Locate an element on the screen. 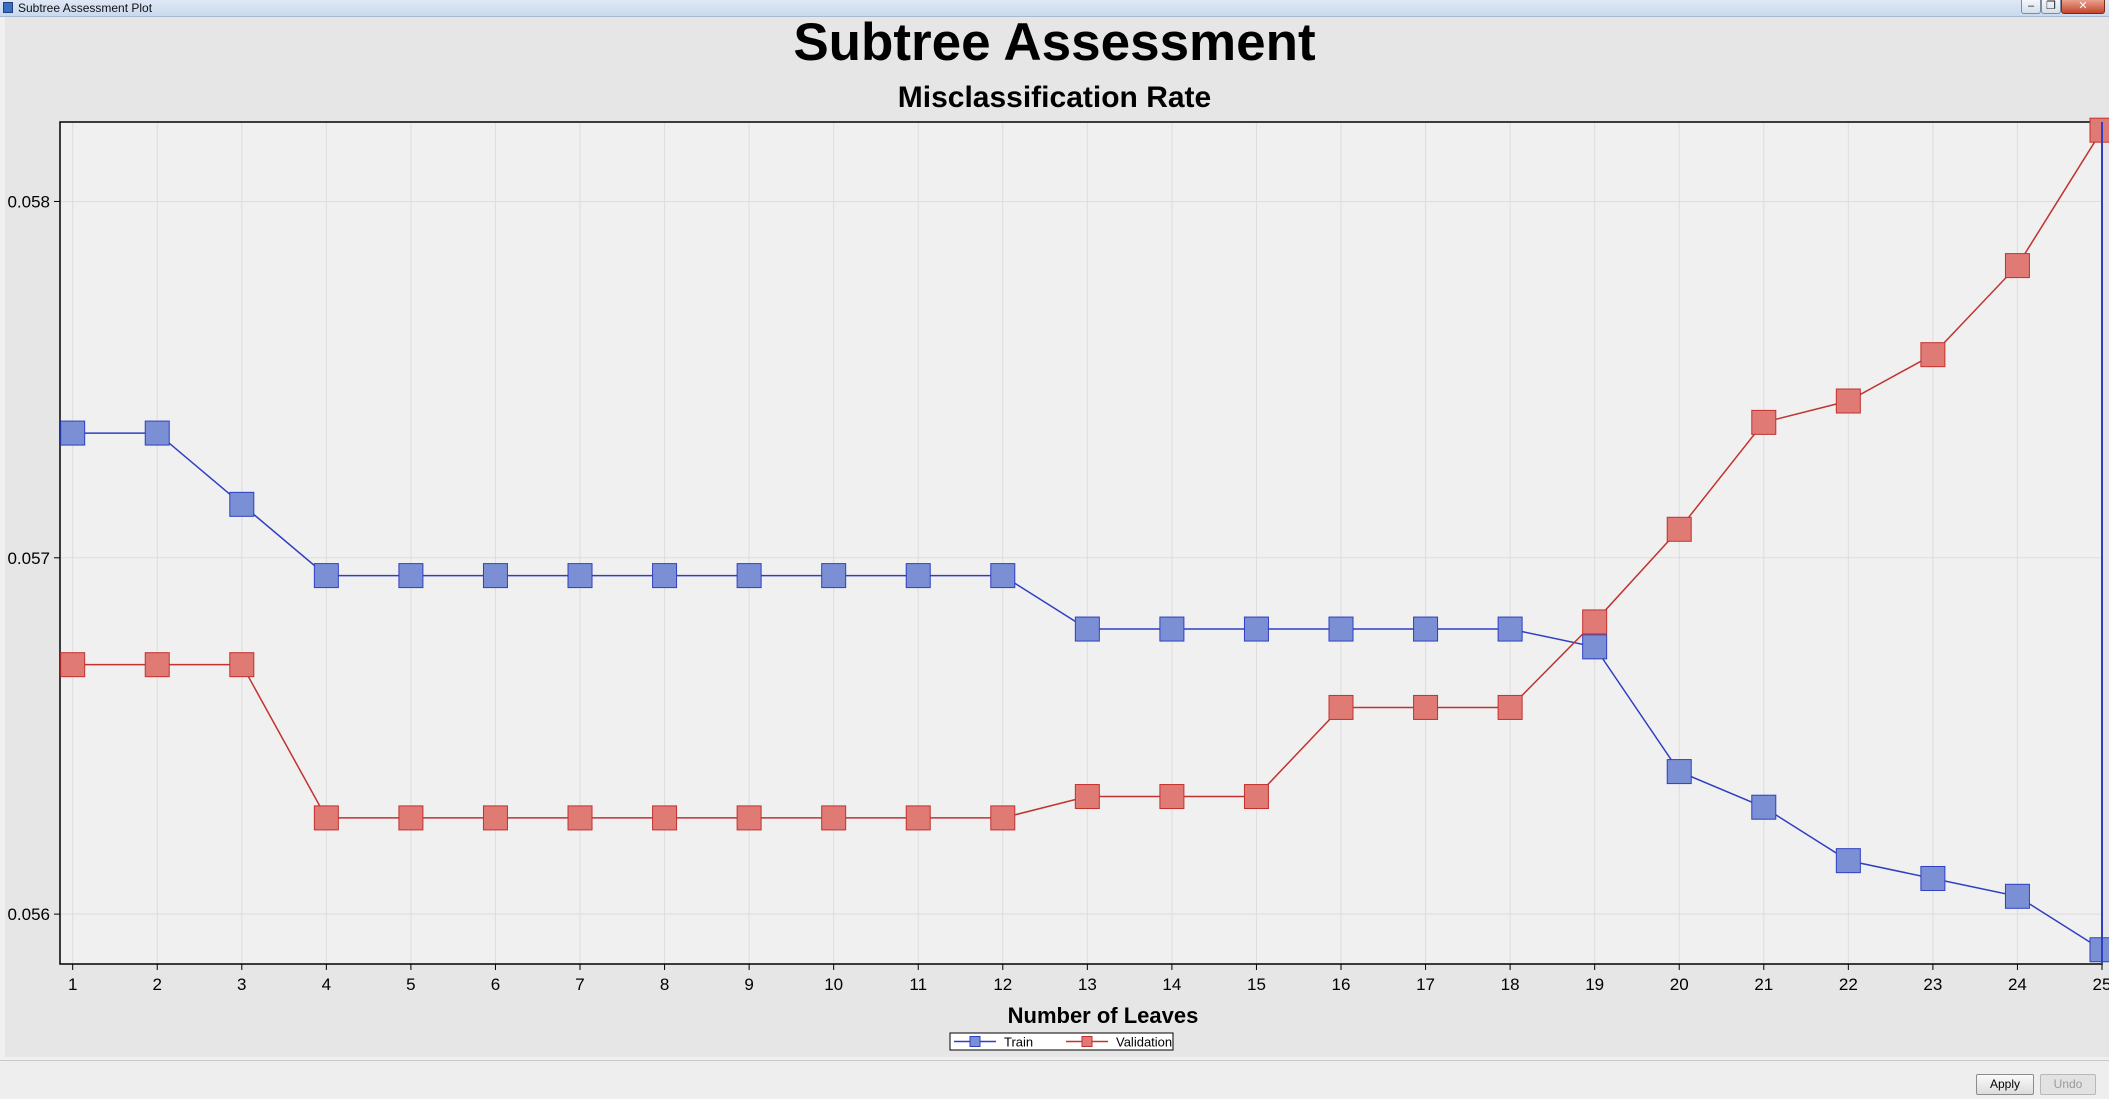 Image resolution: width=2109 pixels, height=1099 pixels. close-button: ✕ is located at coordinates (2083, 7).